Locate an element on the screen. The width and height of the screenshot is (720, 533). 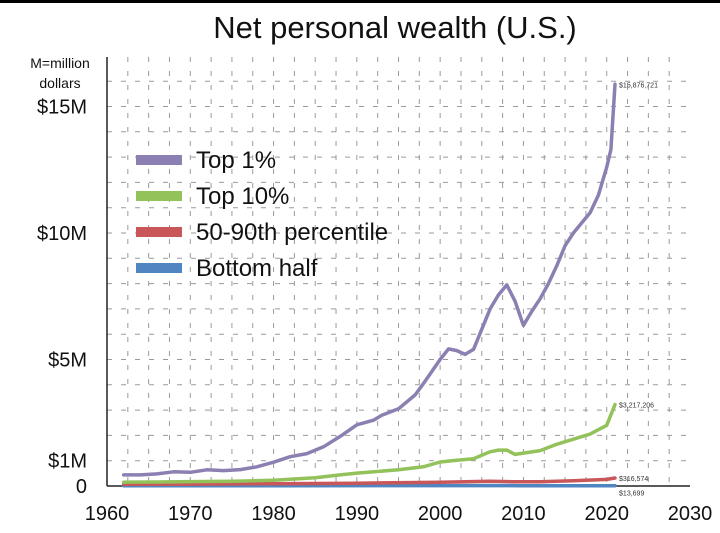
series-end-labels: $15,876,721 $3,217,206 $316,574 $13,699 is located at coordinates (638, 289).